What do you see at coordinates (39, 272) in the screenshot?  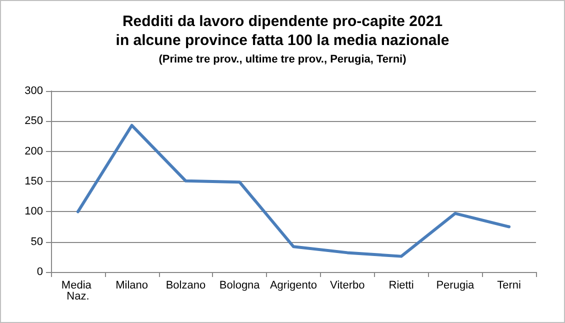 I see `y-tick-label: 0` at bounding box center [39, 272].